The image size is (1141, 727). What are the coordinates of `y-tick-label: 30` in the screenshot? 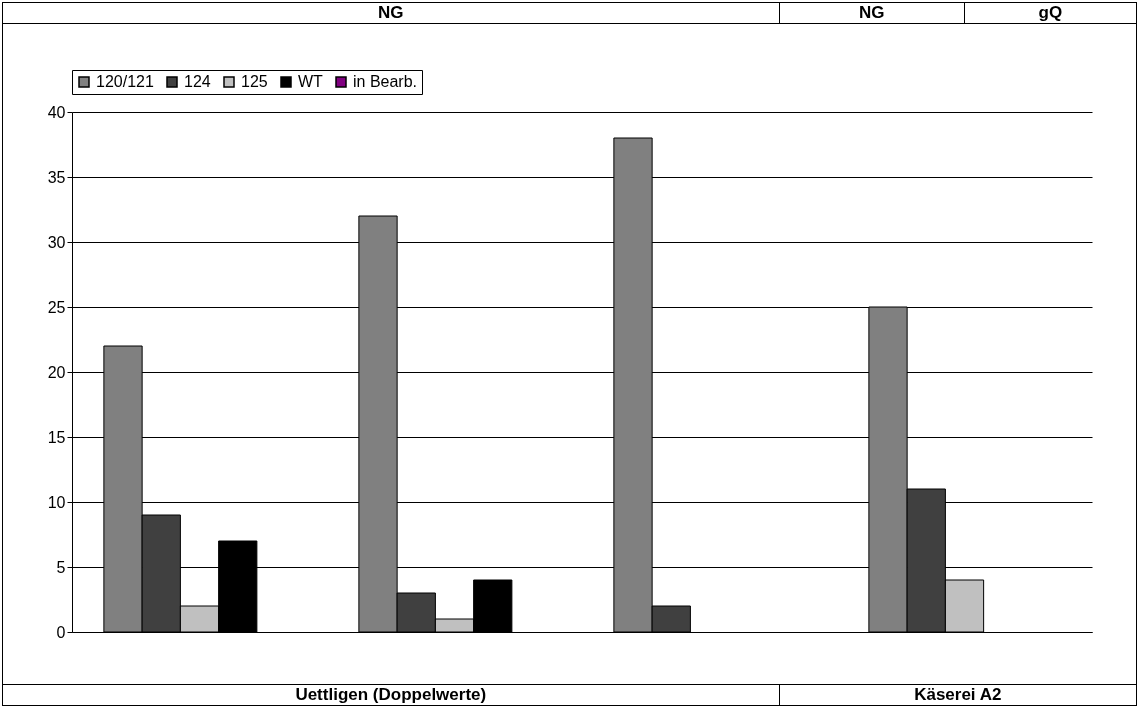 It's located at (56, 241).